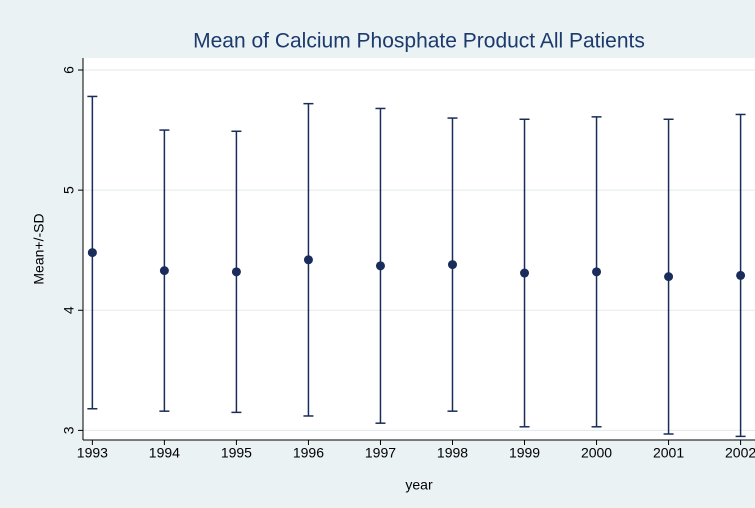  I want to click on x-tick-label: 1996, so click(308, 453).